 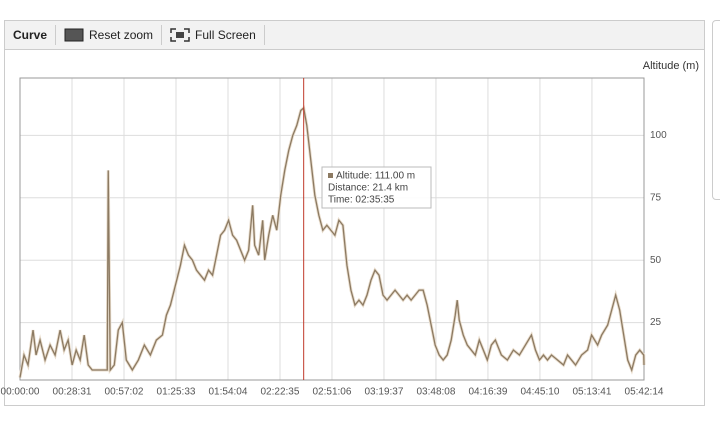 I want to click on x-tick-label: 04:45:10, so click(x=539, y=392).